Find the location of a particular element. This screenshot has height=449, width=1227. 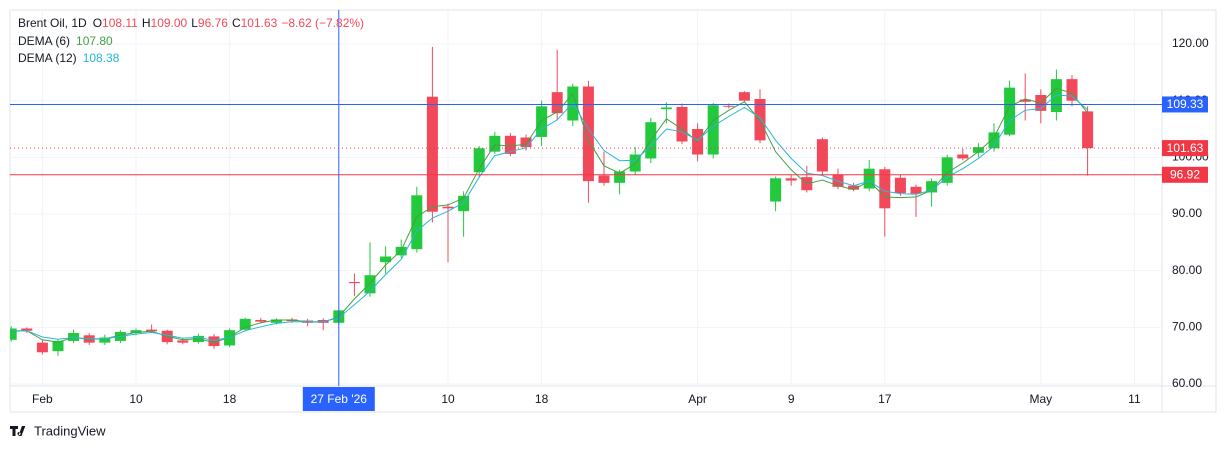

symbol-title: Brent Oil, 1D is located at coordinates (52, 23).